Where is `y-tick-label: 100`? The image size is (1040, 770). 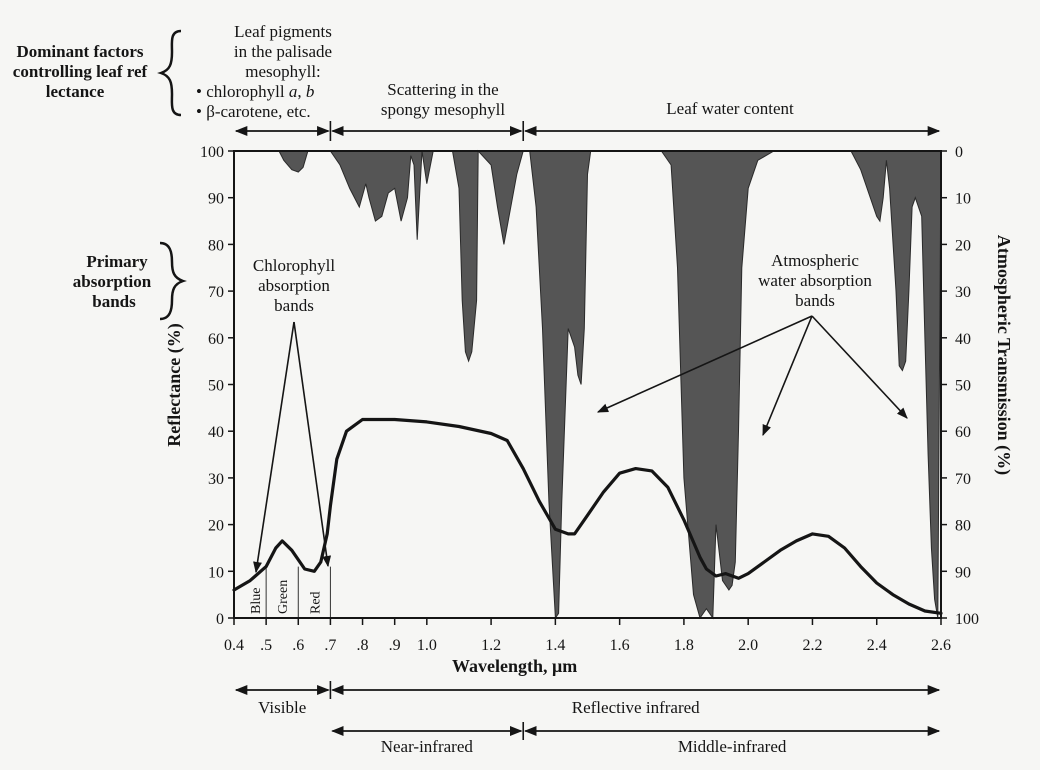
y-tick-label: 100 is located at coordinates (212, 152).